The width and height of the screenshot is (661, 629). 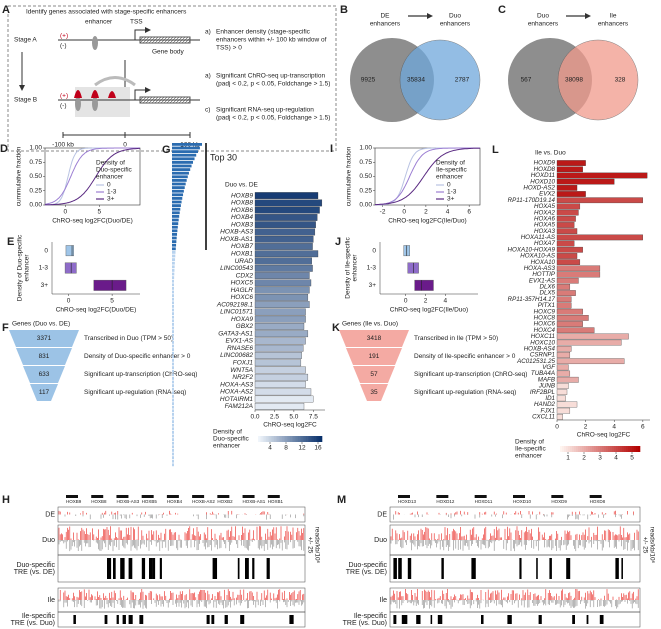 What do you see at coordinates (341, 500) in the screenshot?
I see `panel-letter: M` at bounding box center [341, 500].